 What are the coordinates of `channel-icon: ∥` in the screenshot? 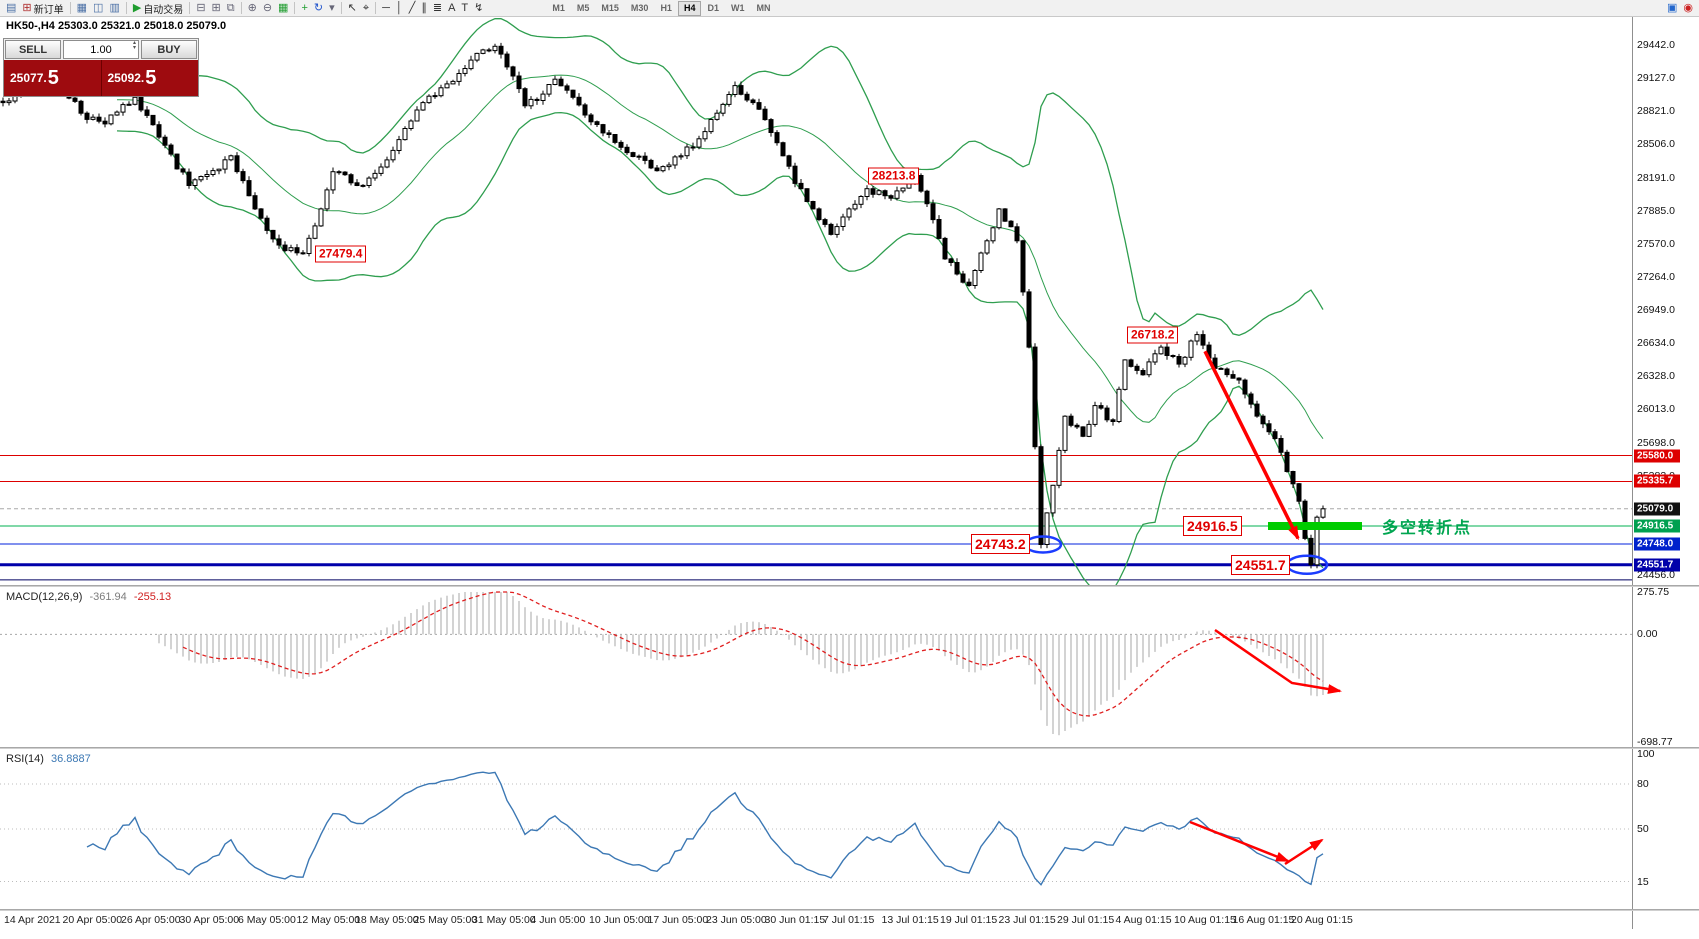 It's located at (424, 8).